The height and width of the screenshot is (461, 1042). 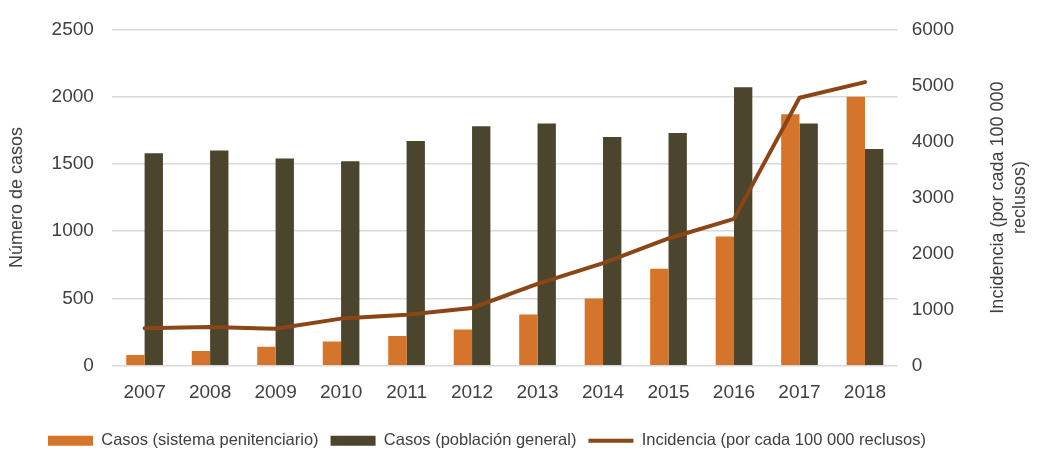 I want to click on x-tick-label: 2011, so click(x=406, y=392).